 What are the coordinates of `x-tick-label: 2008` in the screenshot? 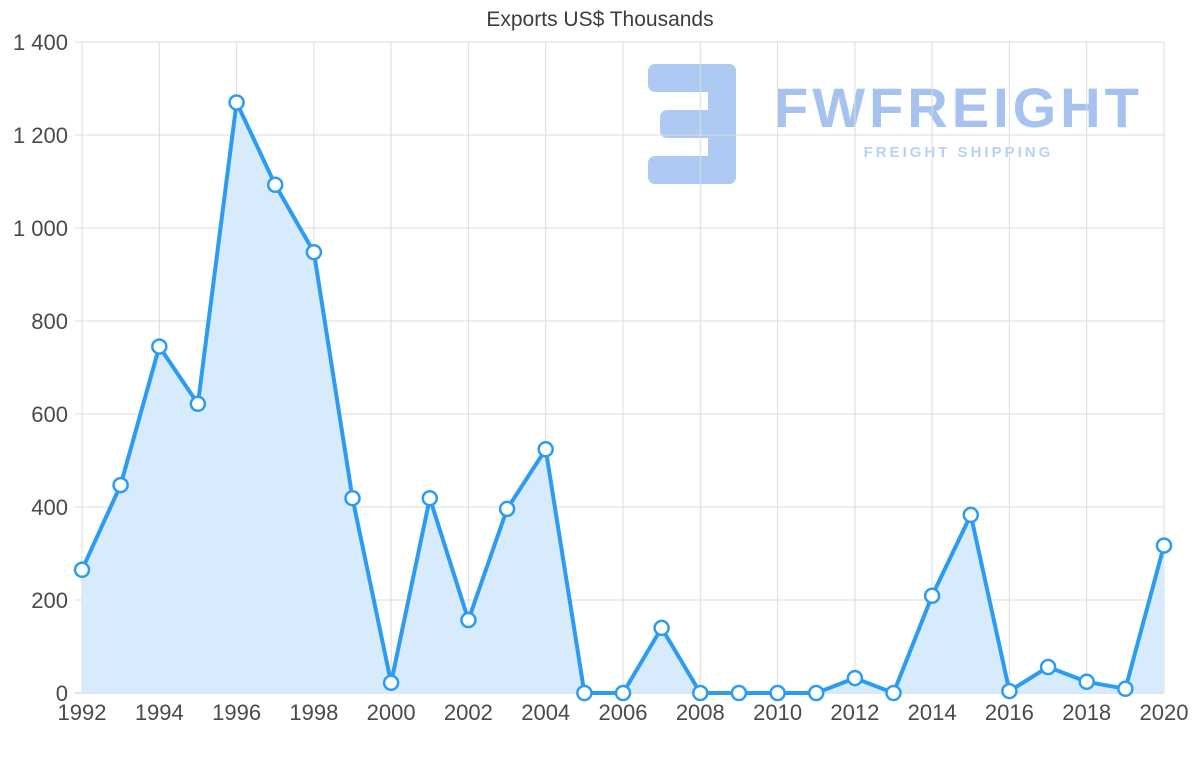 It's located at (700, 712).